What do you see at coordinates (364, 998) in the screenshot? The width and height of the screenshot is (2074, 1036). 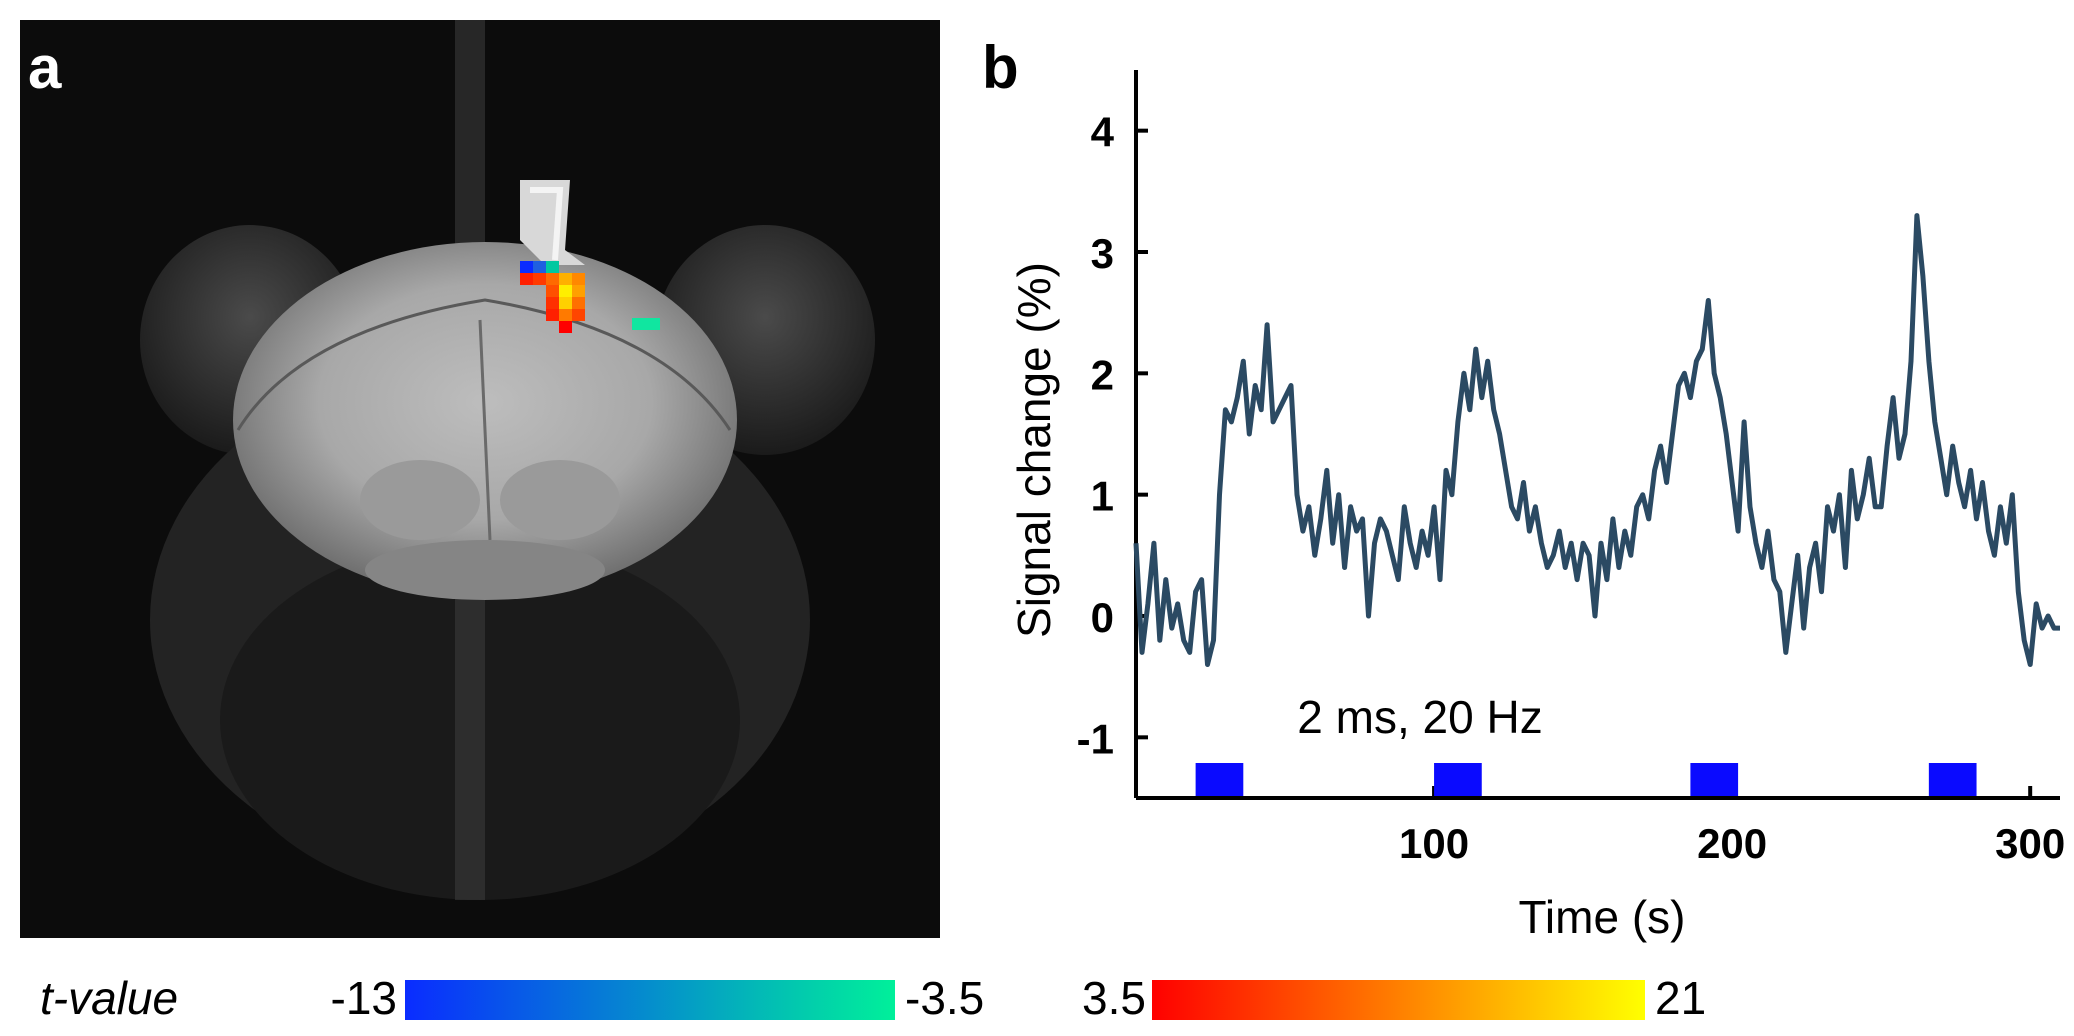 I see `colorbar-neg-min: -13` at bounding box center [364, 998].